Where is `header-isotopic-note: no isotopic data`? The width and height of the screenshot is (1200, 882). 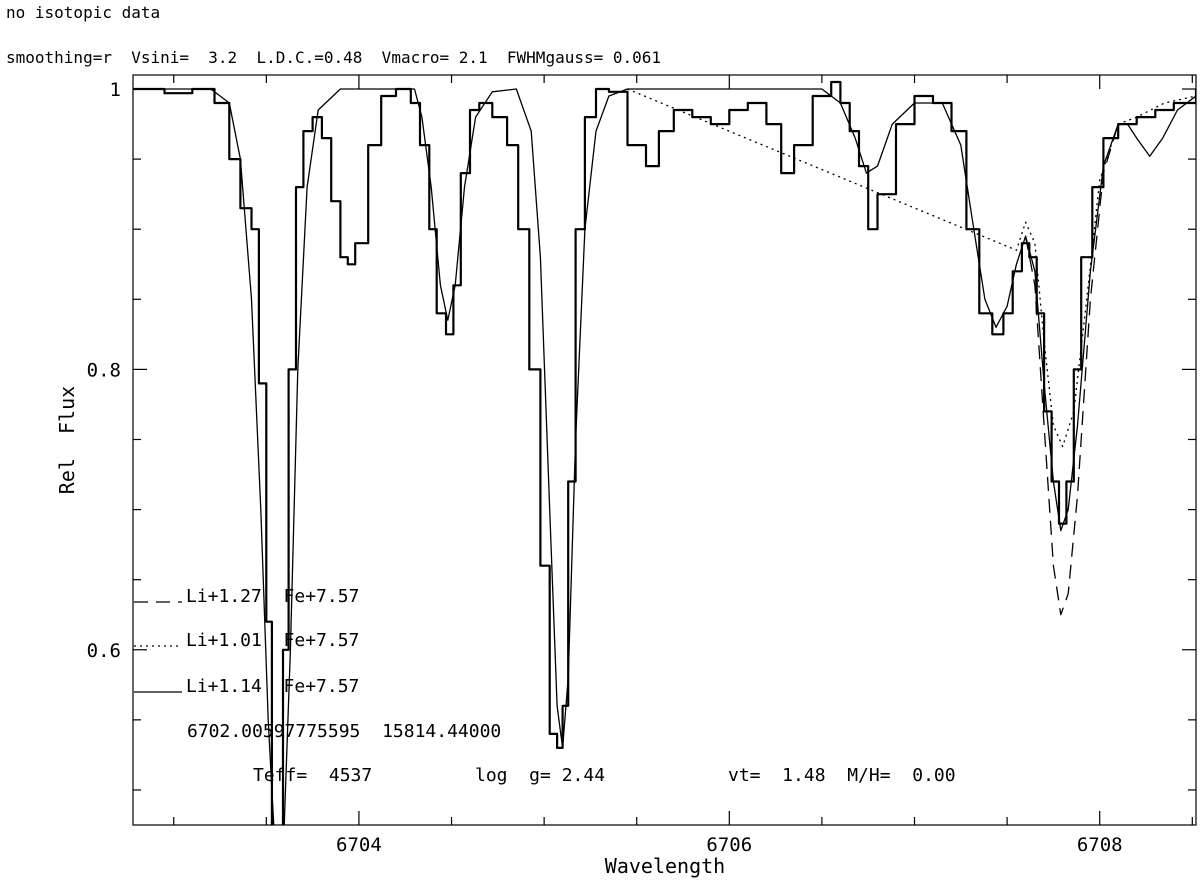 header-isotopic-note: no isotopic data is located at coordinates (83, 12).